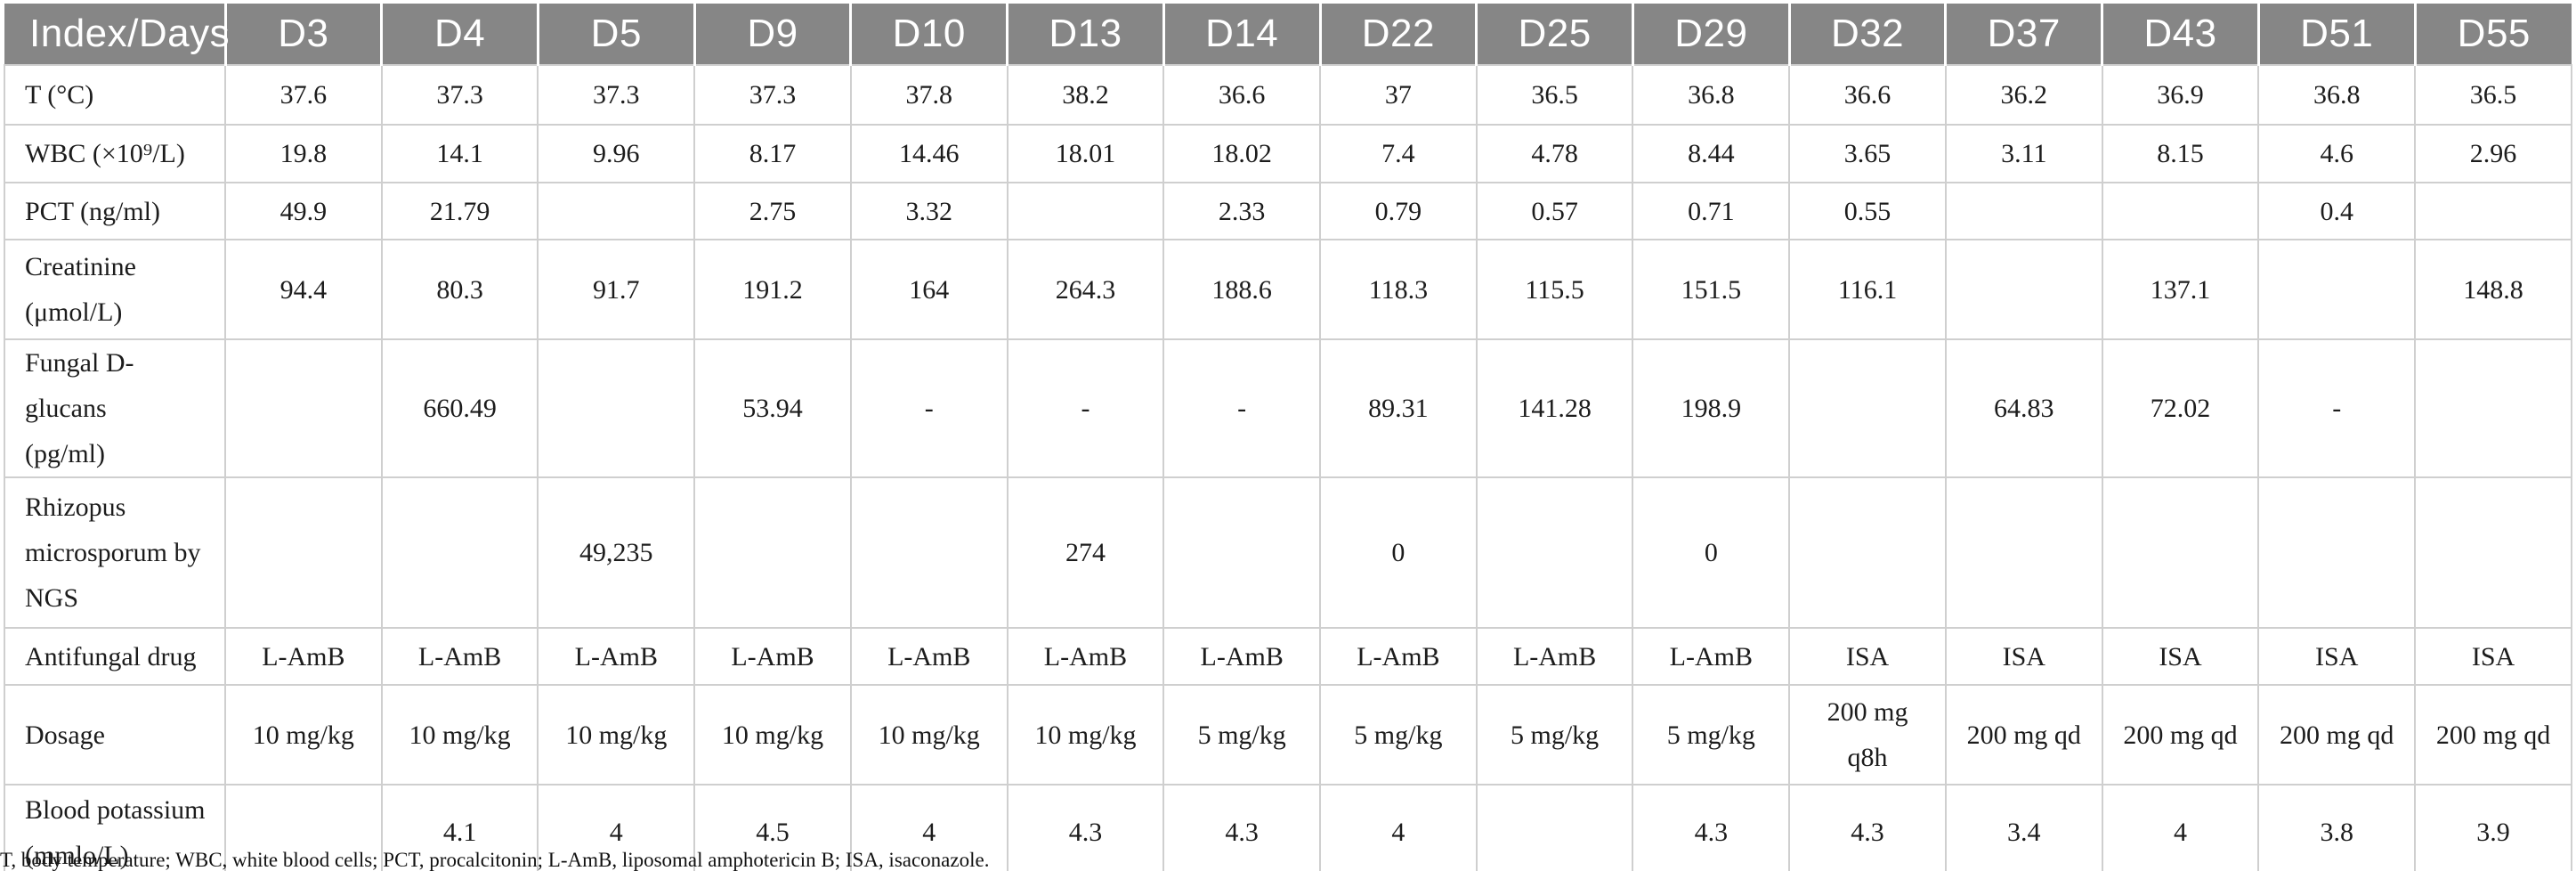 This screenshot has height=871, width=2576. What do you see at coordinates (2024, 95) in the screenshot?
I see `table-cell: 36.2` at bounding box center [2024, 95].